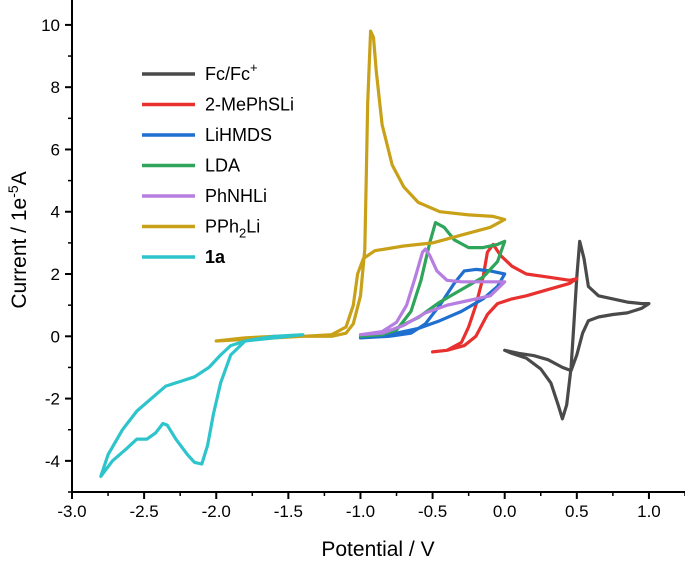 This screenshot has height=563, width=685. I want to click on legend-label-lihmds: LiHMDS, so click(238, 135).